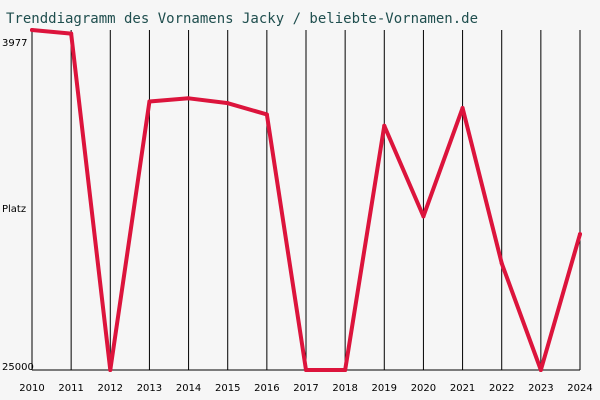 The image size is (600, 400). What do you see at coordinates (540, 388) in the screenshot?
I see `x-tick-2023: 2023` at bounding box center [540, 388].